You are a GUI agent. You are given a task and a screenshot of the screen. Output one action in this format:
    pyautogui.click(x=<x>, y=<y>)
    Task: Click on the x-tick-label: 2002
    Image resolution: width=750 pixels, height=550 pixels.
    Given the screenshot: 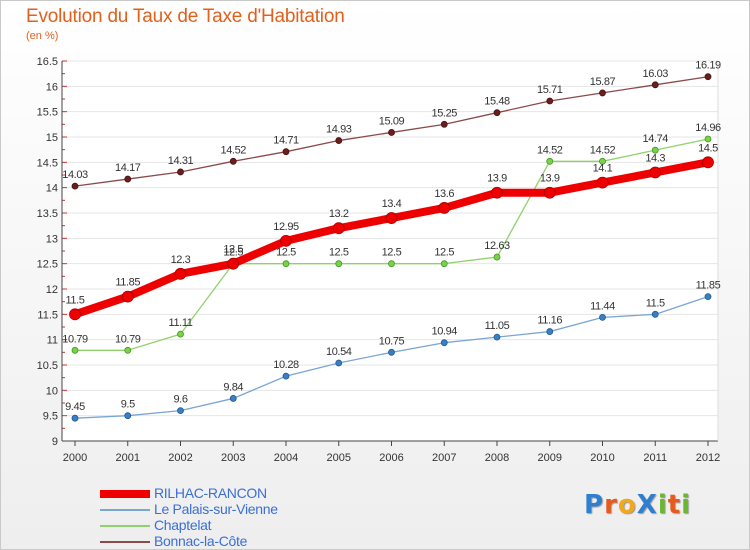 What is the action you would take?
    pyautogui.click(x=180, y=458)
    